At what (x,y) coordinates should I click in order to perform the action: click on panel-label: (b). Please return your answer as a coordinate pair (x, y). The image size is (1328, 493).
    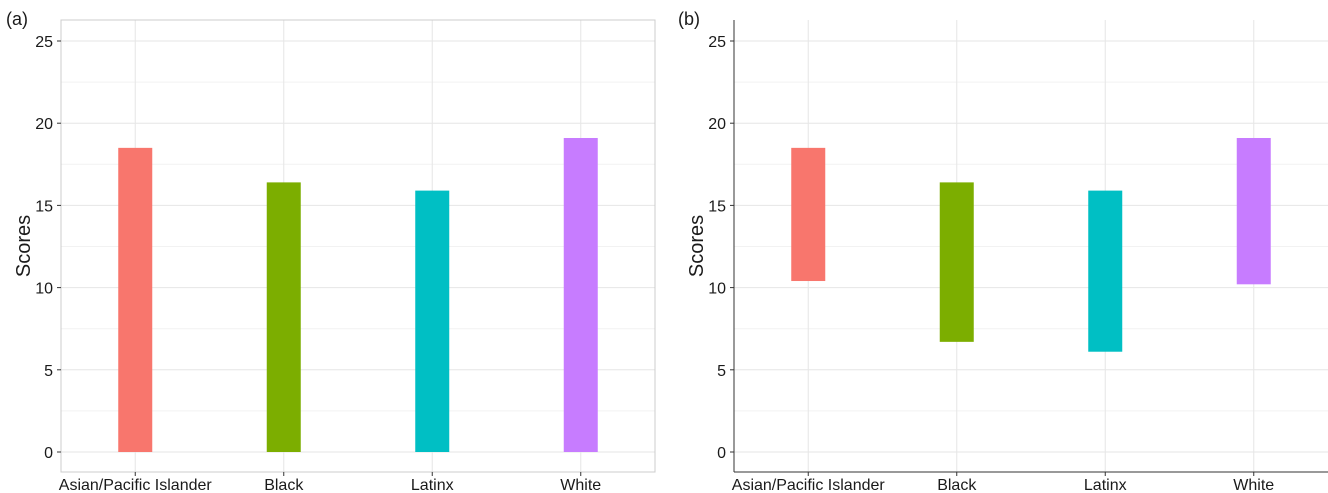
    Looking at the image, I should click on (689, 19).